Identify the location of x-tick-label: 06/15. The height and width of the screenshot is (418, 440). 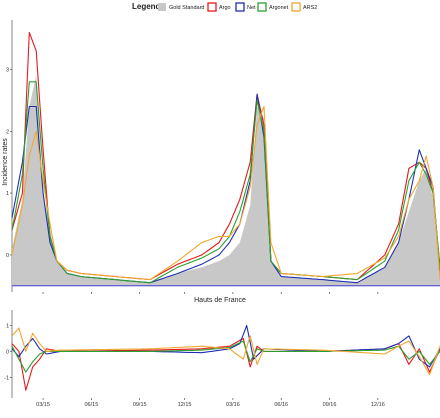
(92, 405).